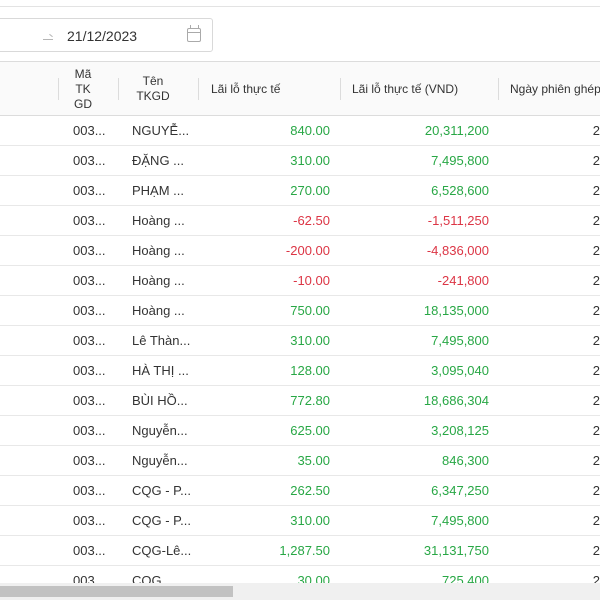 This screenshot has height=600, width=600. What do you see at coordinates (313, 578) in the screenshot?
I see `pnl-cell: 30.00` at bounding box center [313, 578].